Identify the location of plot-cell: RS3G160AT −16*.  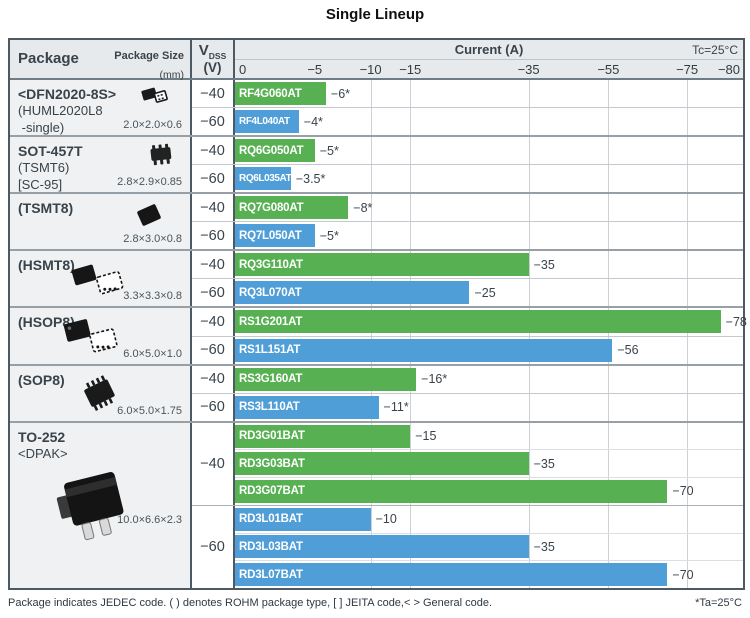
(489, 379).